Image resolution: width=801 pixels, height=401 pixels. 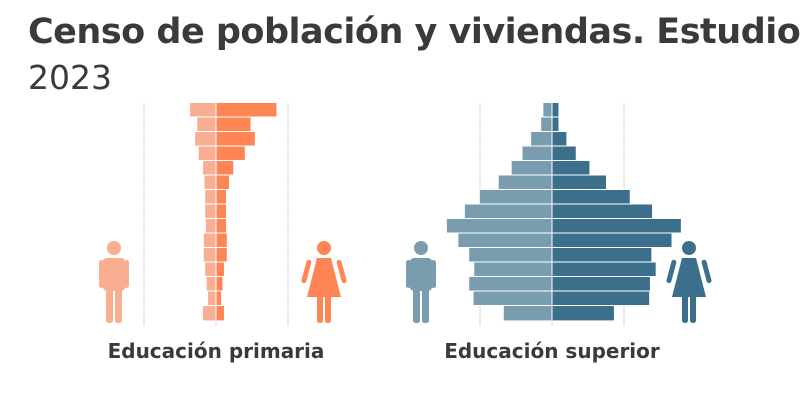 I want to click on icons-primaria, so click(x=223, y=282).